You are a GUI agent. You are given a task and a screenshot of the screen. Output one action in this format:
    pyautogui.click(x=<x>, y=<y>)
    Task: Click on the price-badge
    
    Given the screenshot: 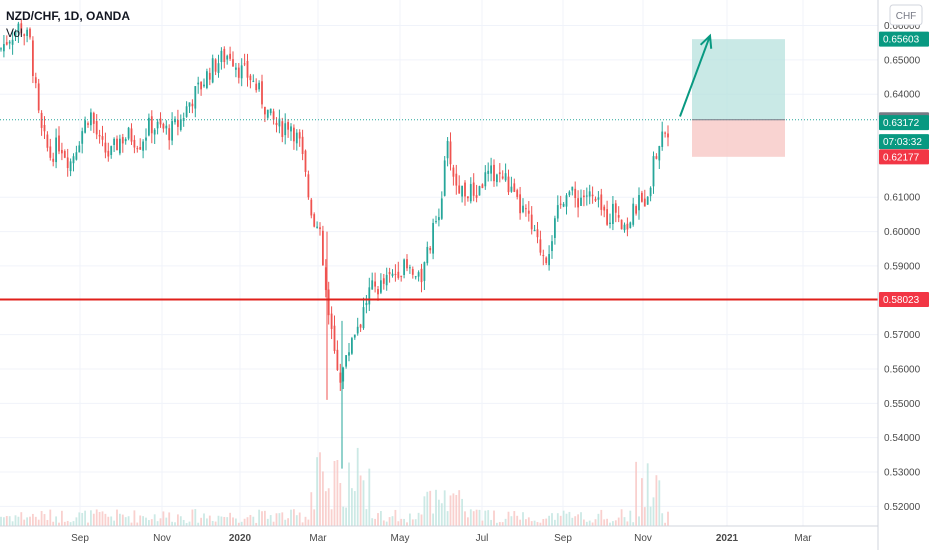 What is the action you would take?
    pyautogui.click(x=904, y=39)
    